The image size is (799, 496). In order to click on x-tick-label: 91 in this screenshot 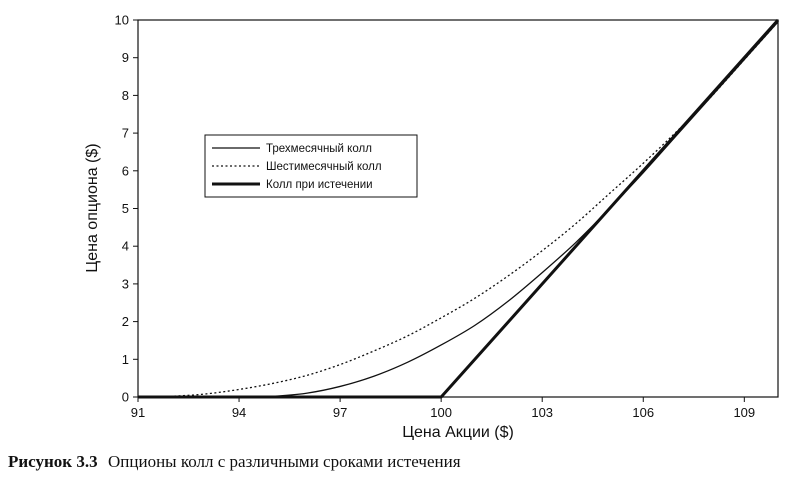, I will do `click(138, 412)`.